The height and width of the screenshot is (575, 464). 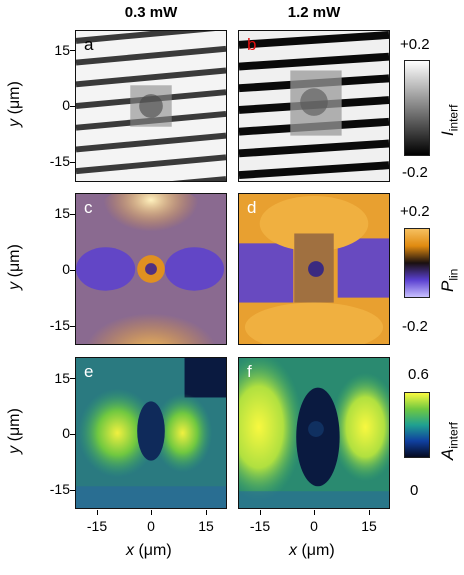 I want to click on column-title-right: 1.2 mW, so click(x=314, y=12).